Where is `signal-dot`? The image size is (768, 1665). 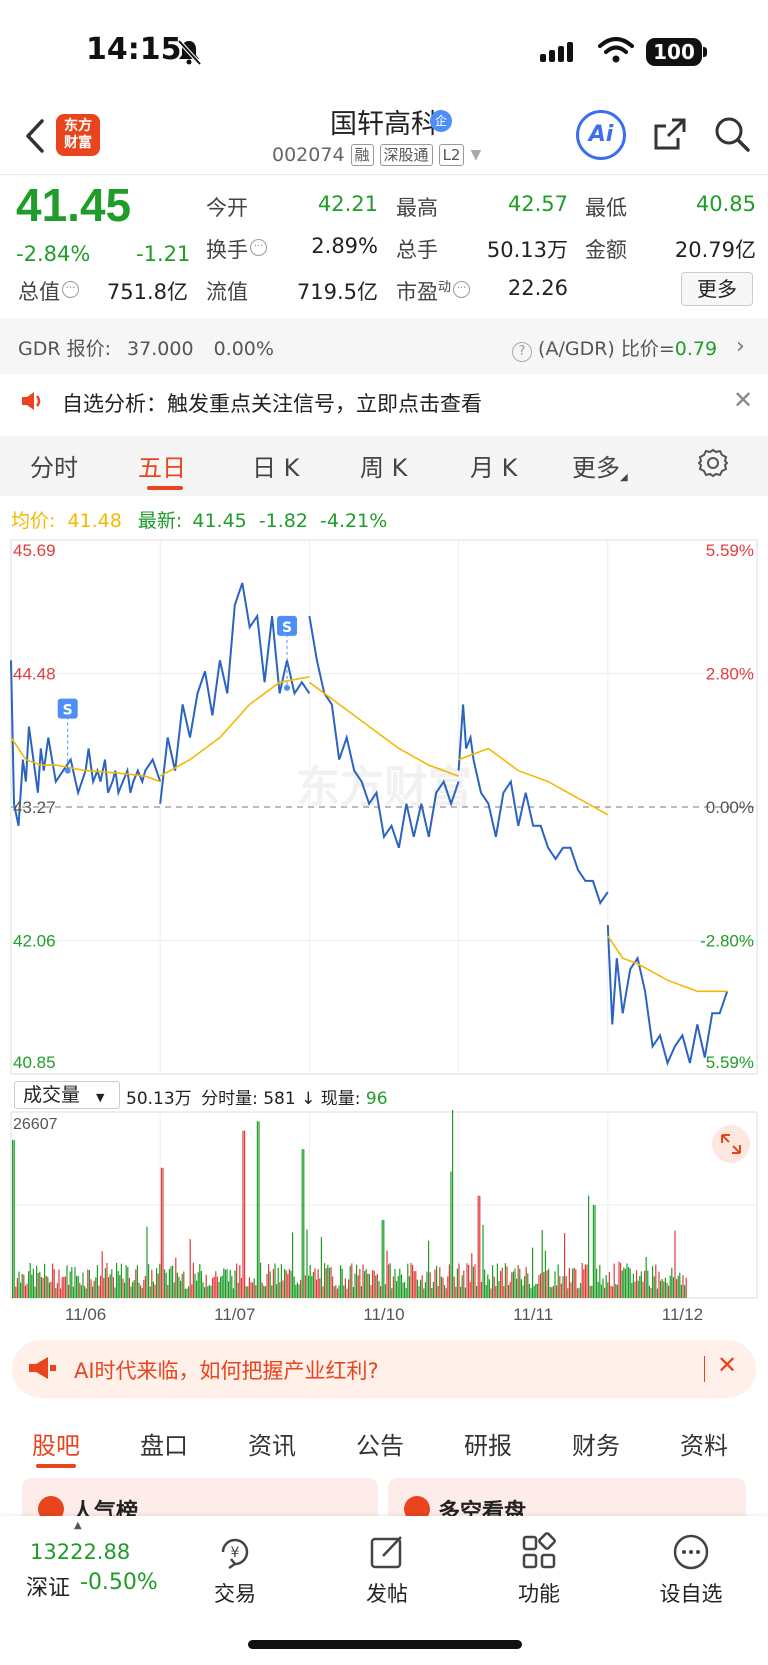
signal-dot is located at coordinates (67, 770).